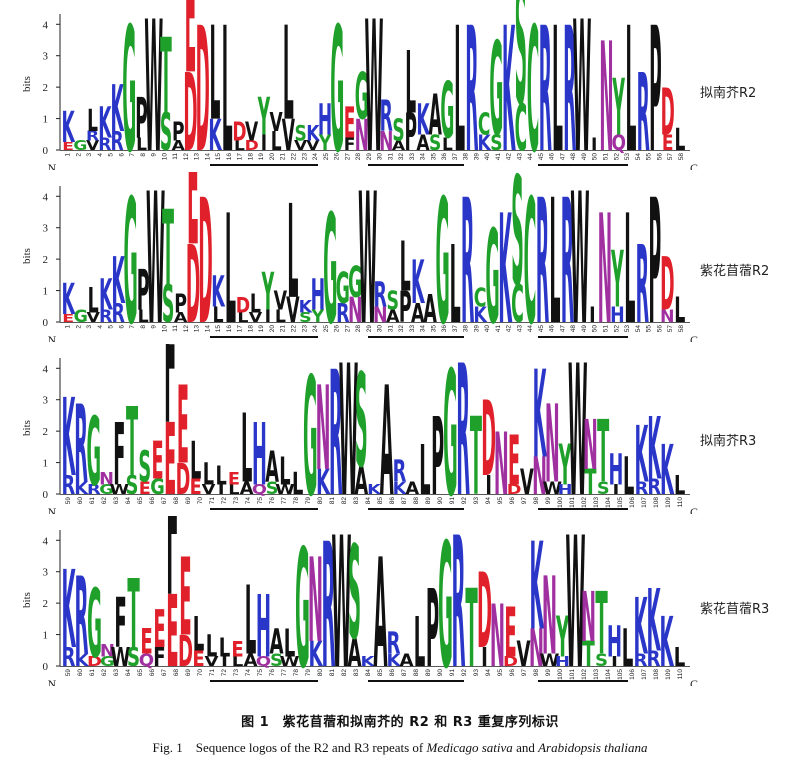  Describe the element at coordinates (294, 329) in the screenshot. I see `position-label: 22` at that location.